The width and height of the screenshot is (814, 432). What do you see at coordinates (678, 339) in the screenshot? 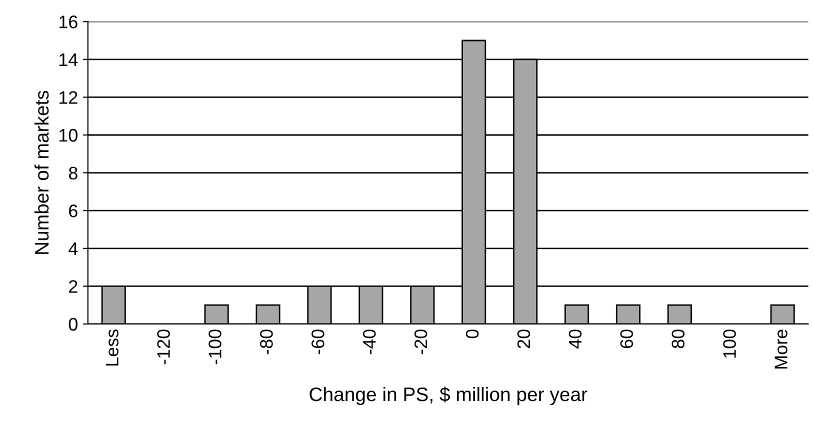
I see `x-tick-label: 80` at bounding box center [678, 339].